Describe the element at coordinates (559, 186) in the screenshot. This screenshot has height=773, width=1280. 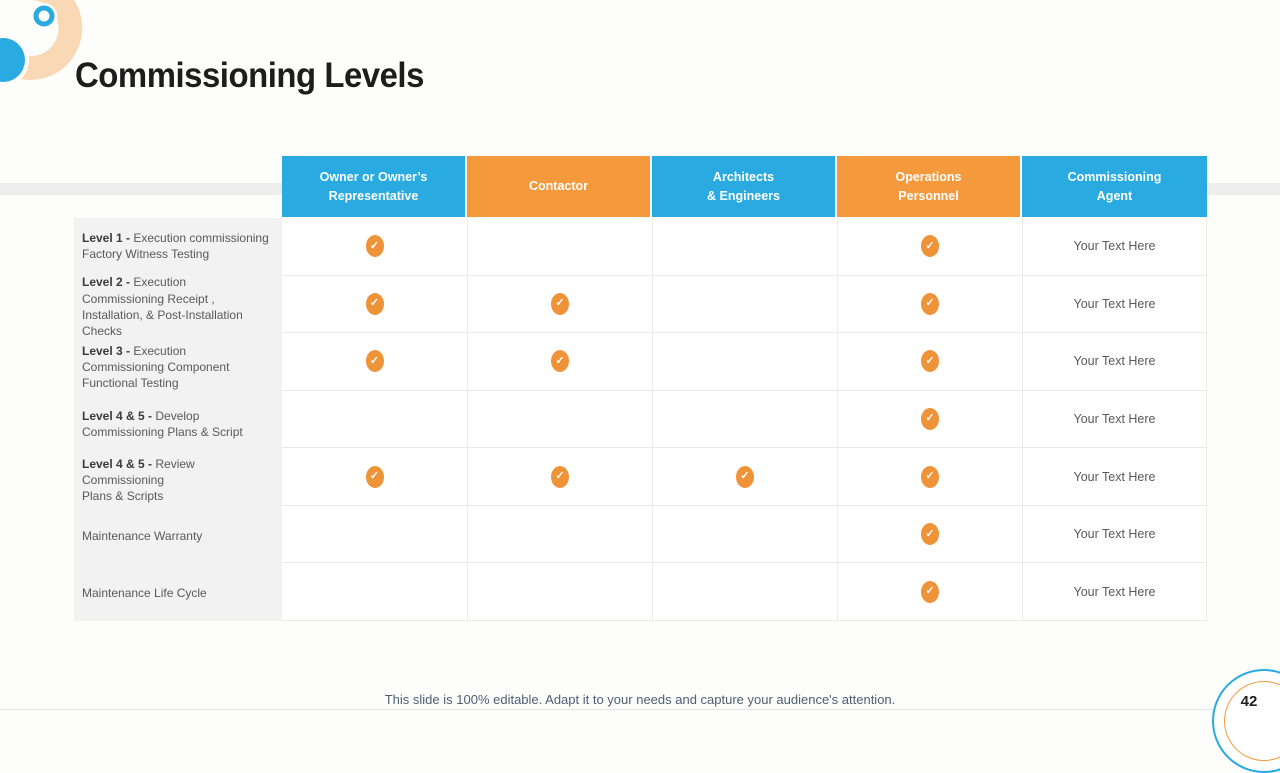
I see `column-header-contactor: Contactor` at that location.